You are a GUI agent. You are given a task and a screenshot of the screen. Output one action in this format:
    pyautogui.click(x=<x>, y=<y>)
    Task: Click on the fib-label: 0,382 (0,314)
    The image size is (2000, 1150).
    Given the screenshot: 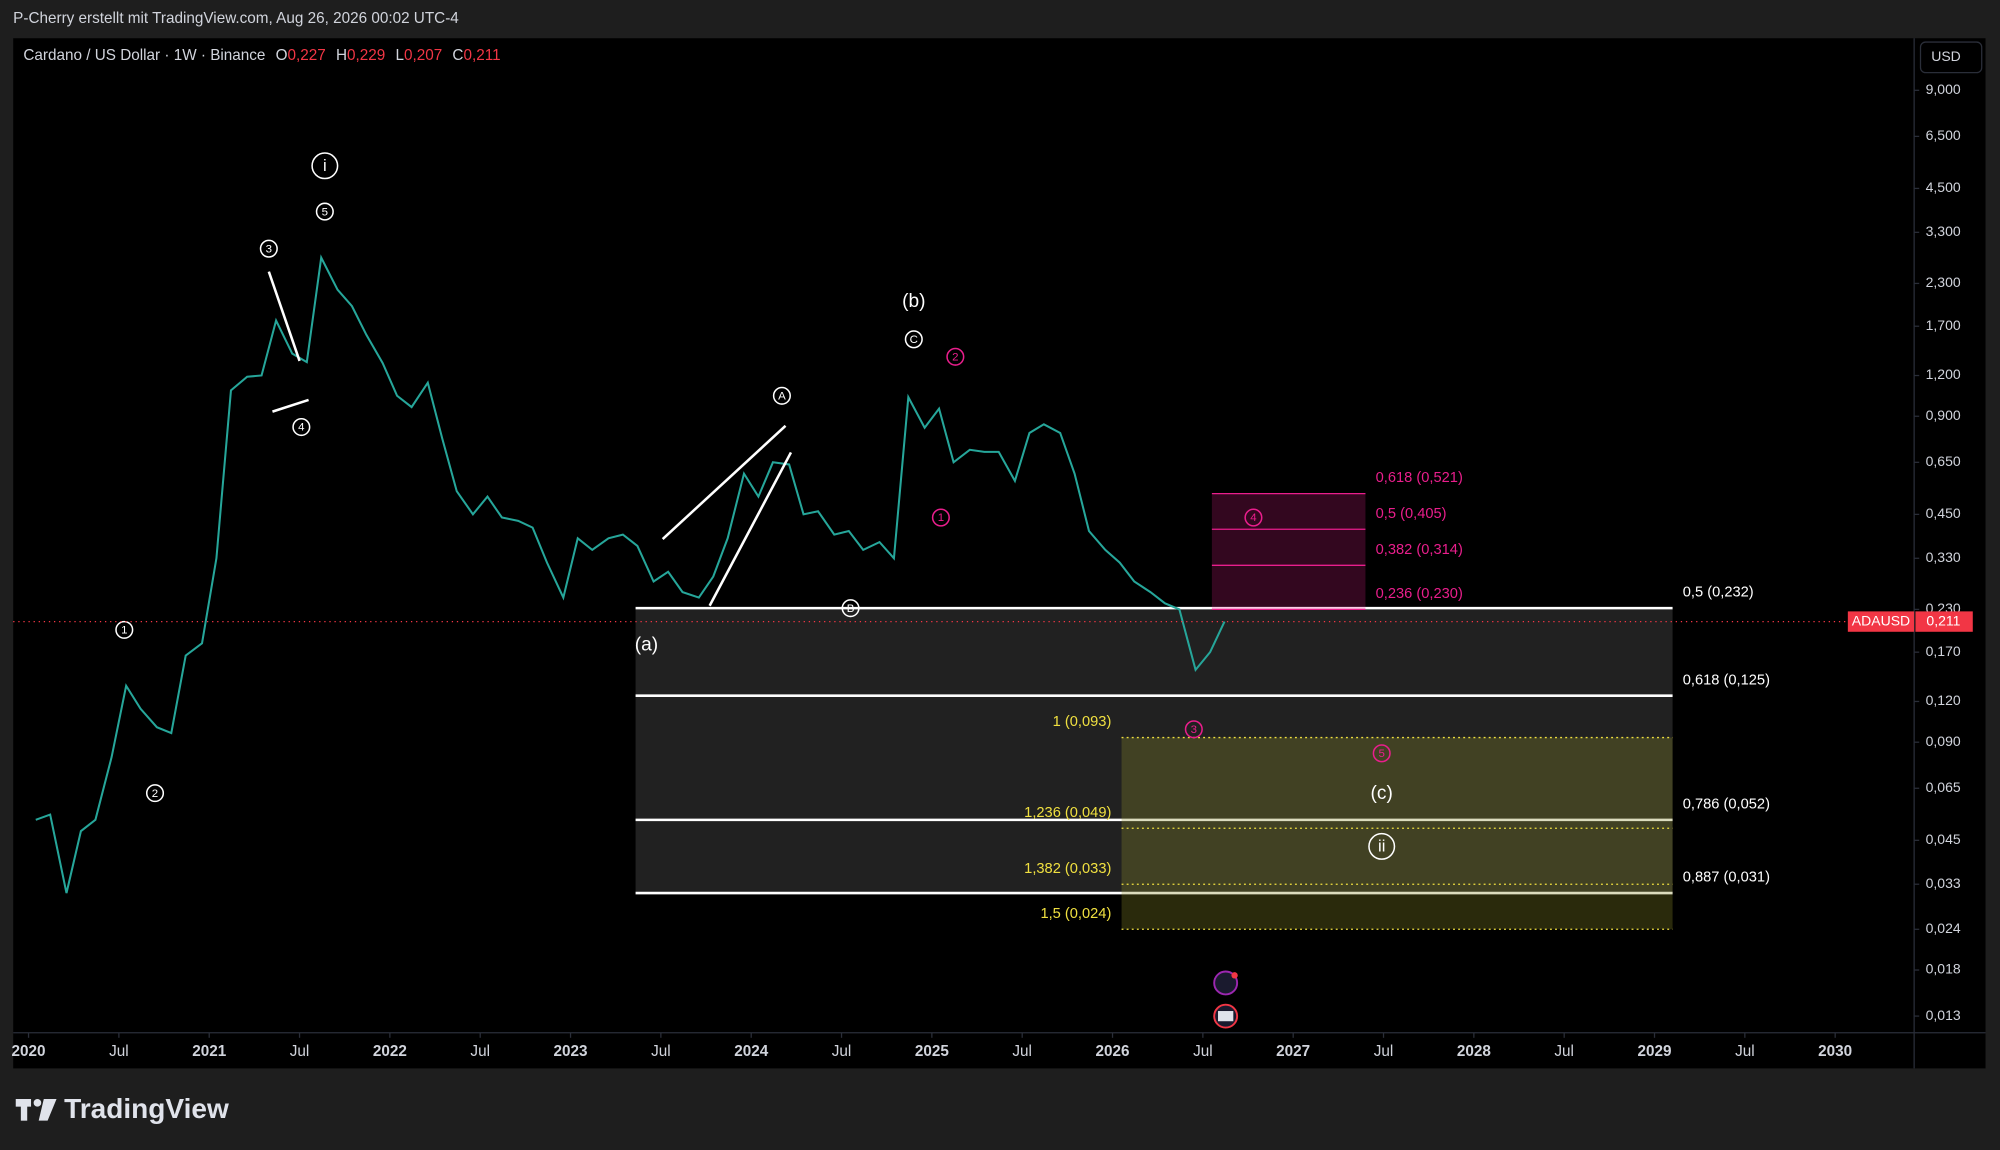 What is the action you would take?
    pyautogui.click(x=1419, y=550)
    